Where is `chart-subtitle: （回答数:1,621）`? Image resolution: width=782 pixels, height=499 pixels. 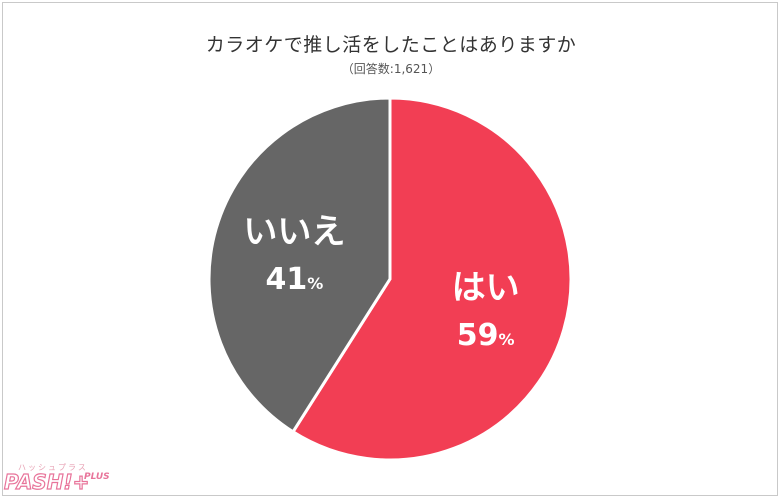 chart-subtitle: （回答数:1,621） is located at coordinates (391, 69).